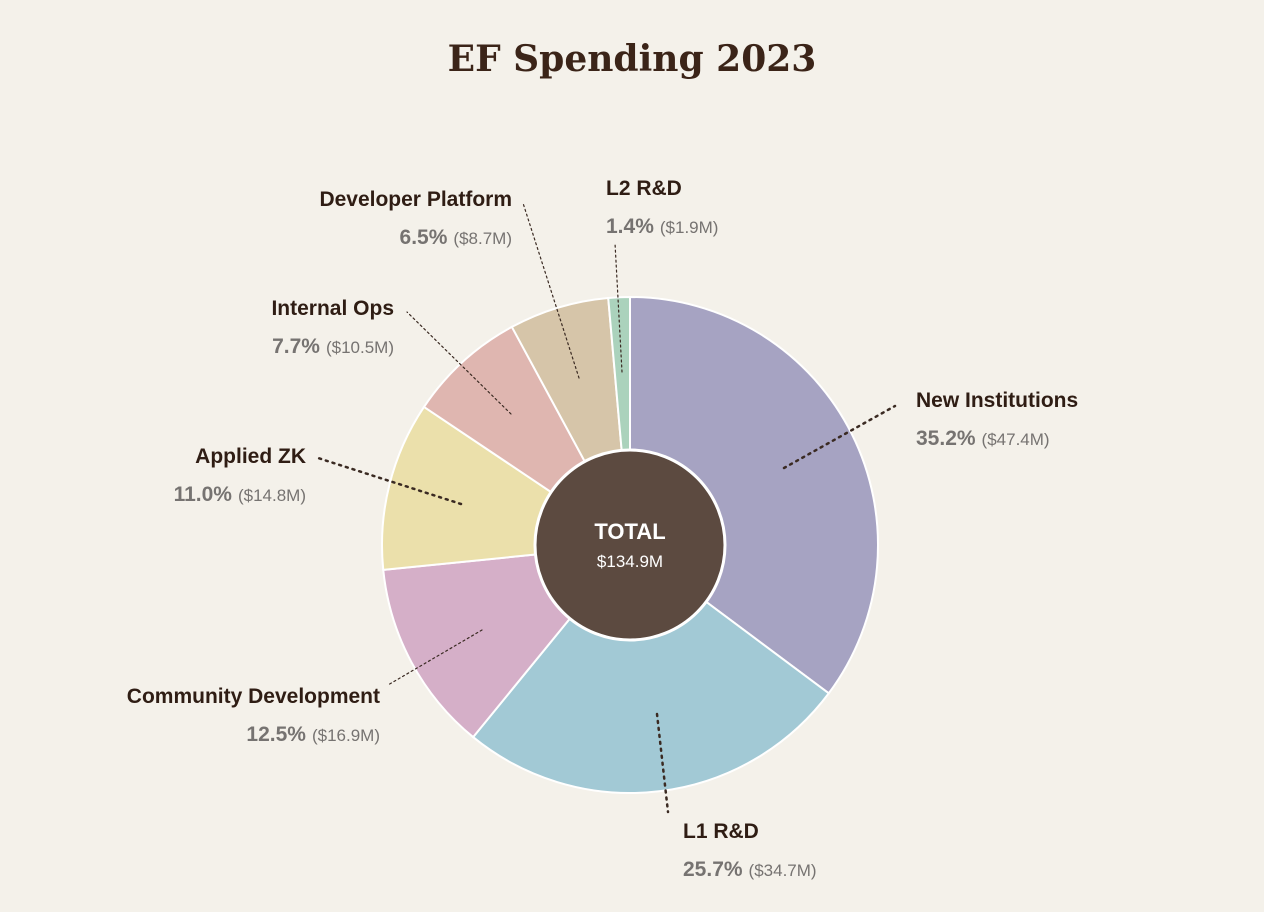 The image size is (1264, 912). What do you see at coordinates (276, 734) in the screenshot?
I see `label-percent-community-development: 12.5%` at bounding box center [276, 734].